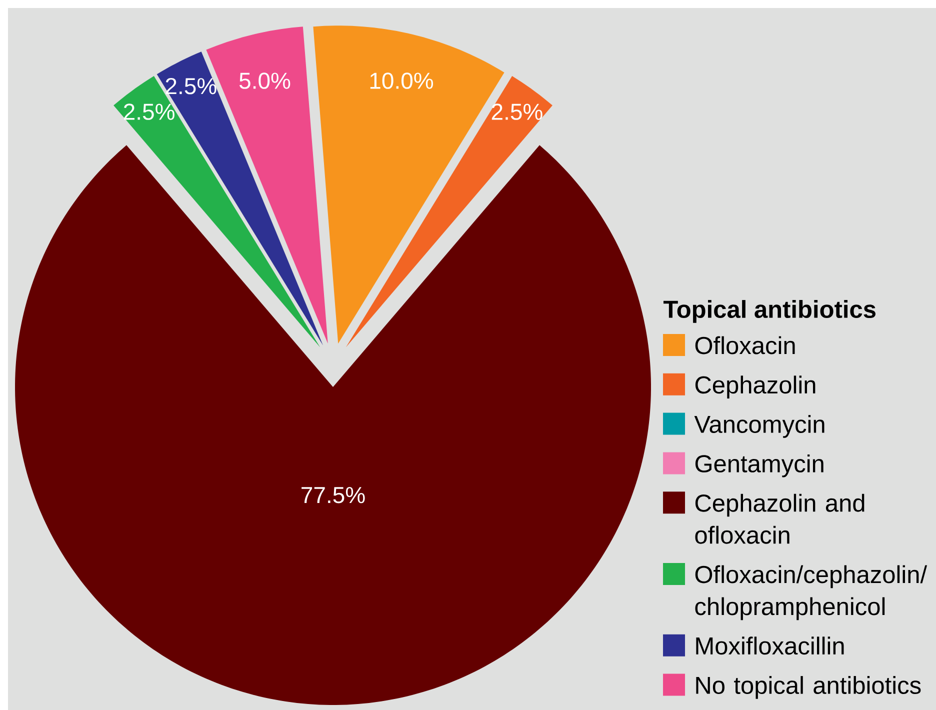  I want to click on legend-label: Vancomycin, so click(759, 426).